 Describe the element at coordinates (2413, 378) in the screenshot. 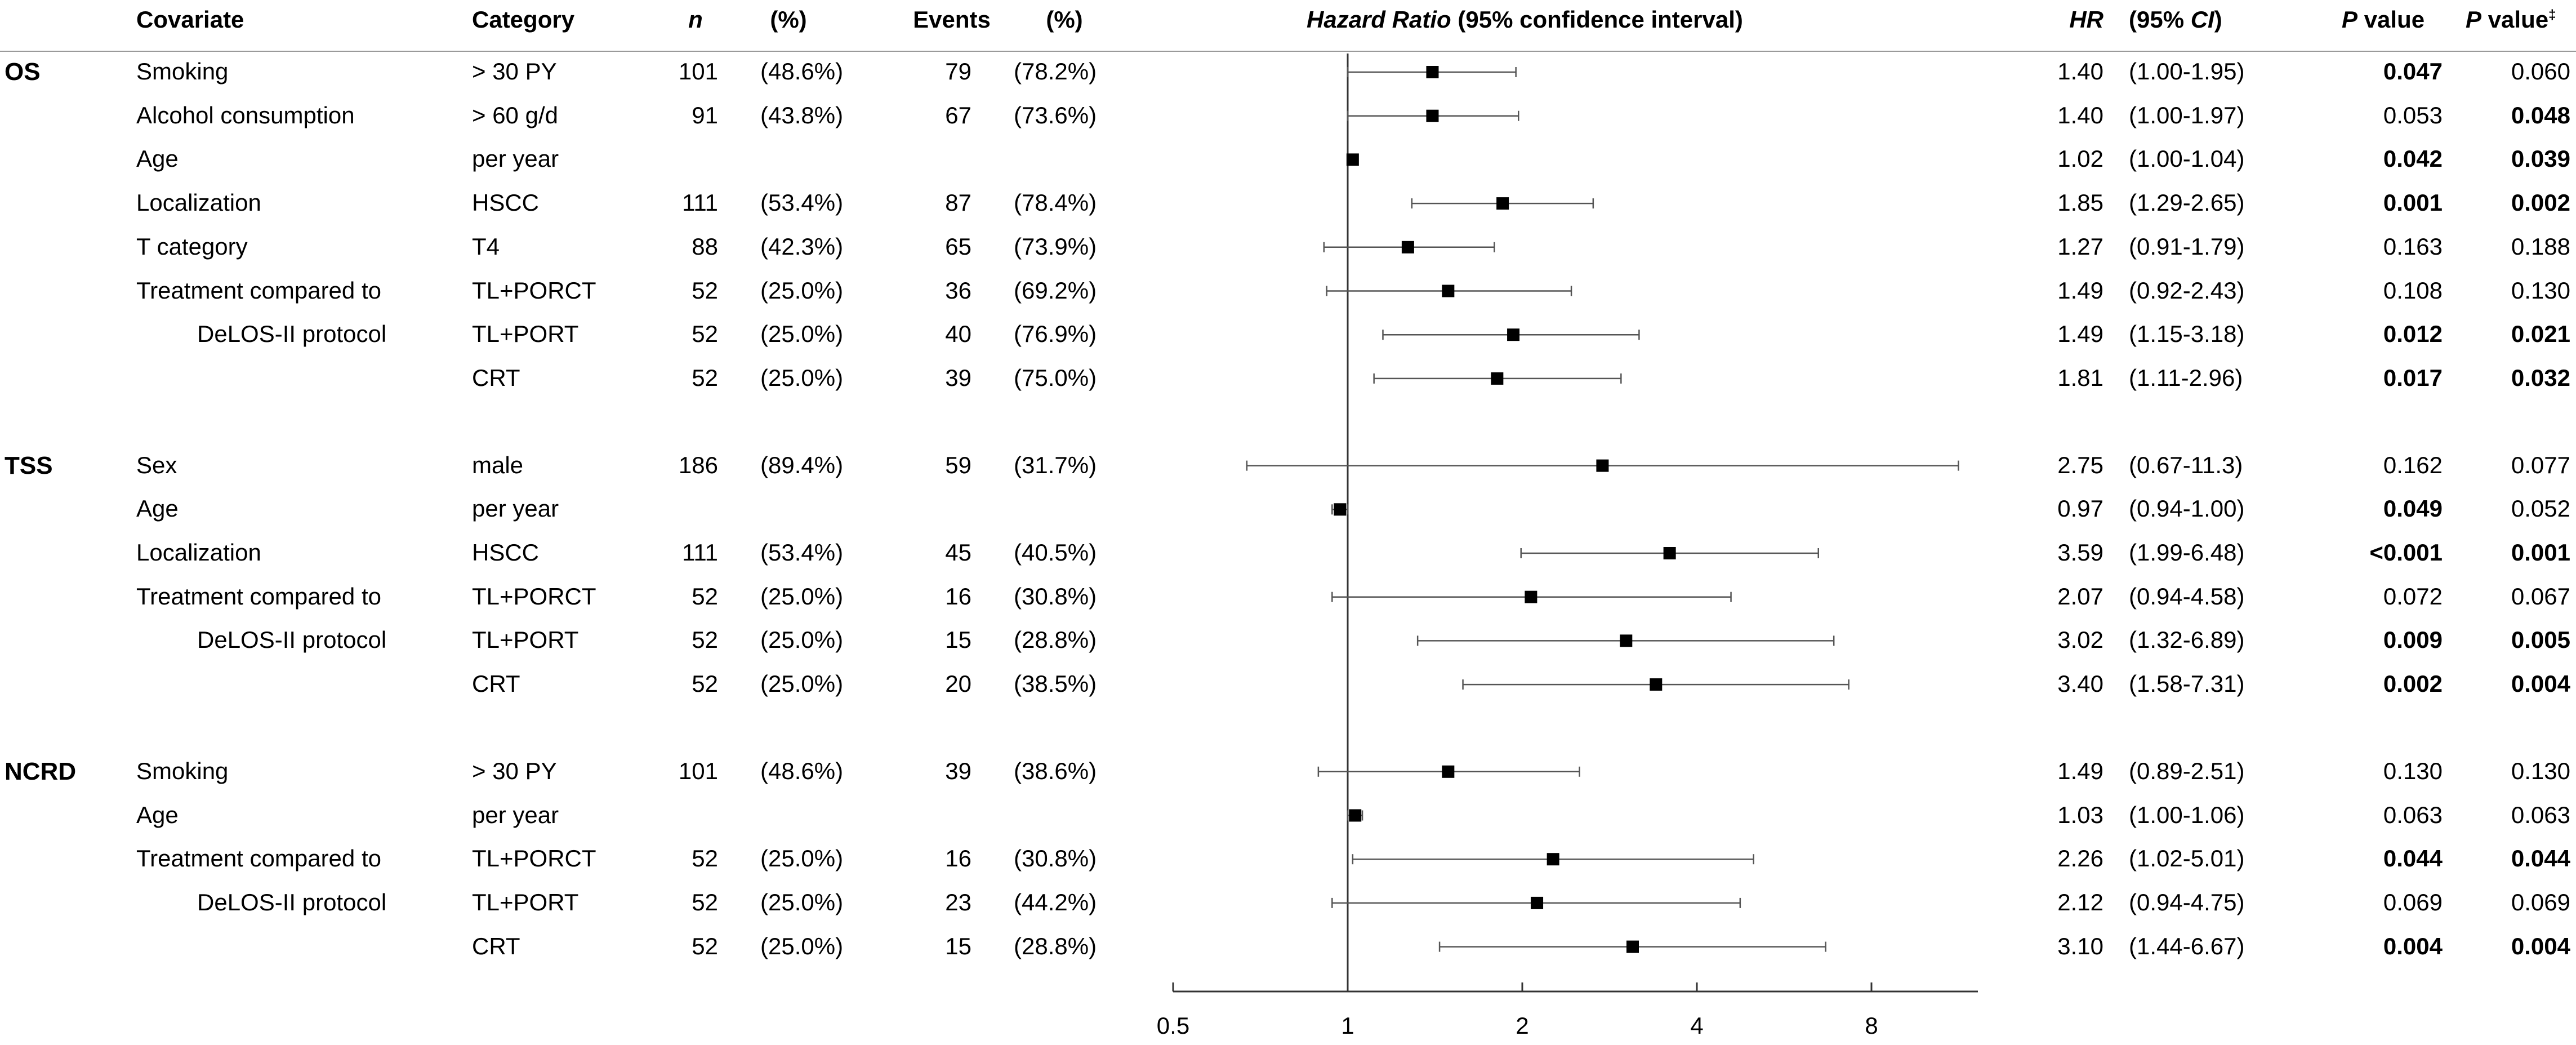

I see `p-value: 0.017` at that location.